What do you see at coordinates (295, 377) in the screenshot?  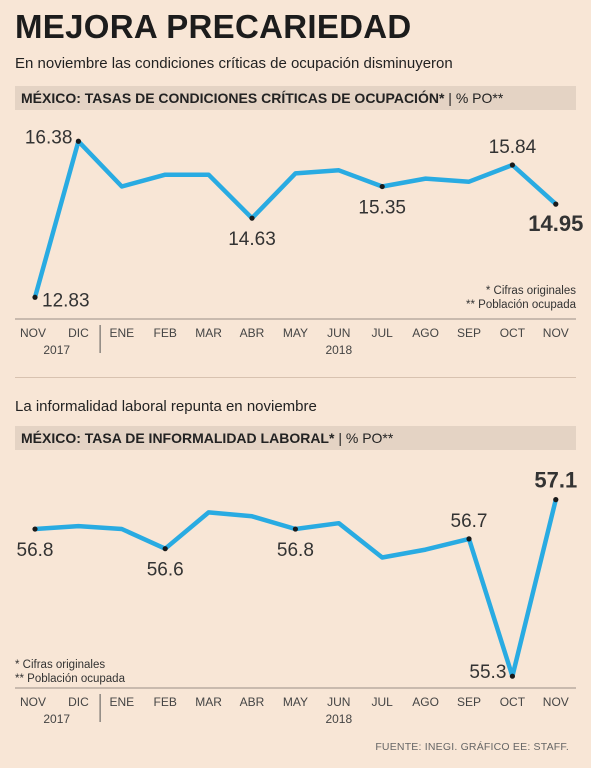 I see `section-divider` at bounding box center [295, 377].